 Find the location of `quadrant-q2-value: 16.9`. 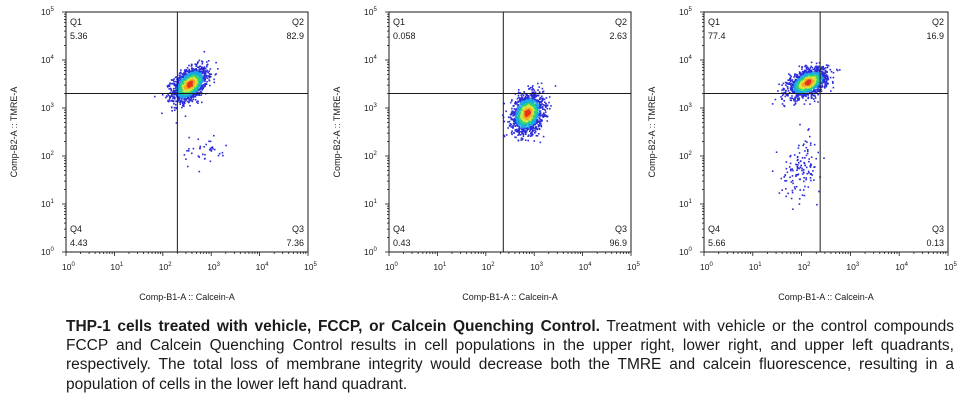

quadrant-q2-value: 16.9 is located at coordinates (935, 36).